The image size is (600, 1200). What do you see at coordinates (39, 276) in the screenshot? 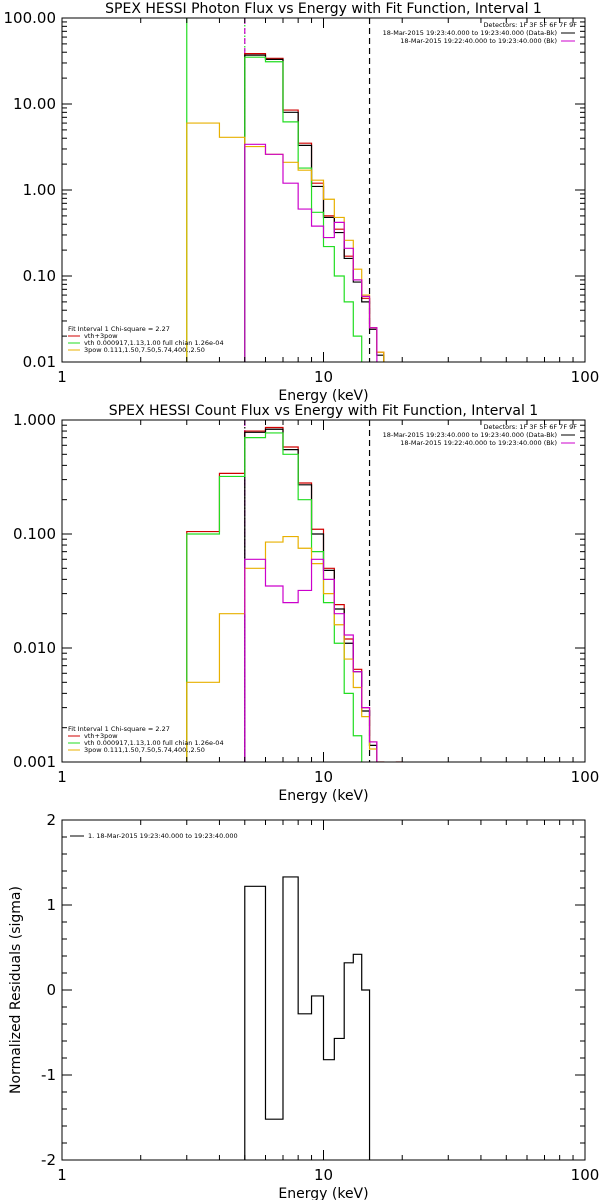
I see `y-tick-label: 0.10` at bounding box center [39, 276].